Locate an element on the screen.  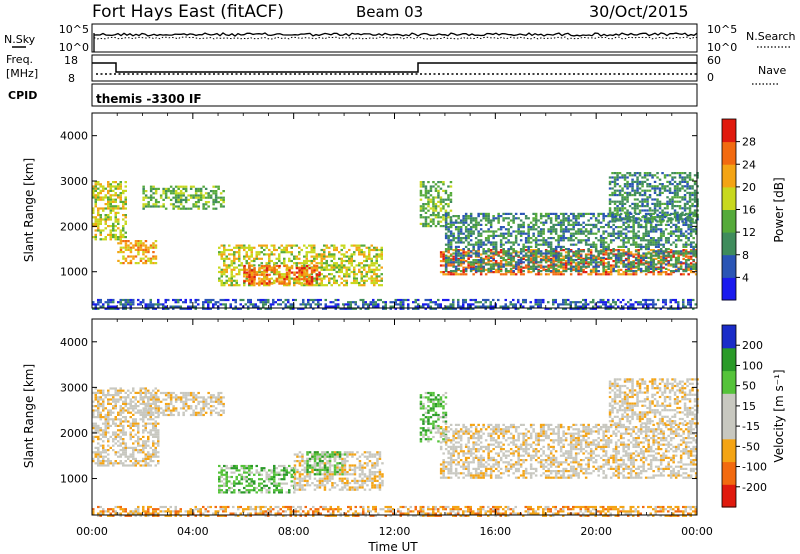
velocity-ylabel: Slant Range [km] is located at coordinates (29, 416).